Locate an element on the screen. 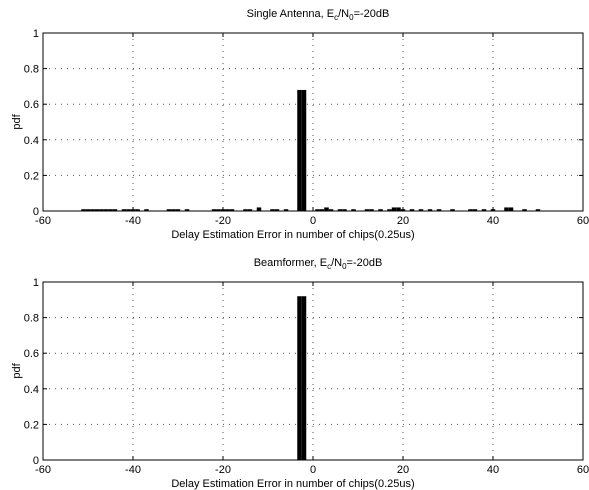  chart-title: Single Antenna, Ec/N0=-20dB is located at coordinates (318, 15).